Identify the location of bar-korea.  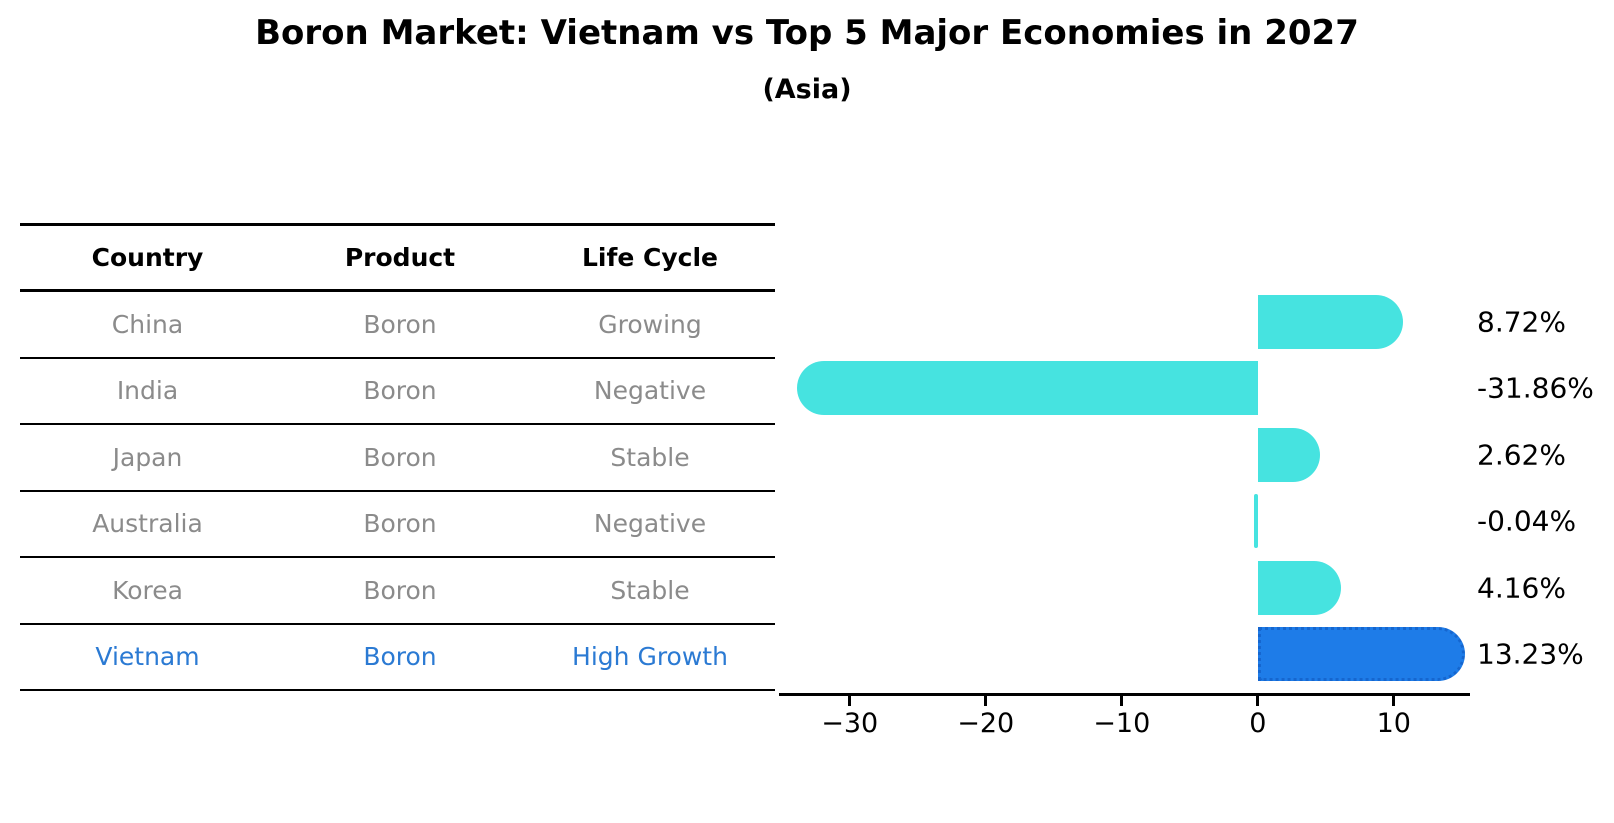
(1299, 587).